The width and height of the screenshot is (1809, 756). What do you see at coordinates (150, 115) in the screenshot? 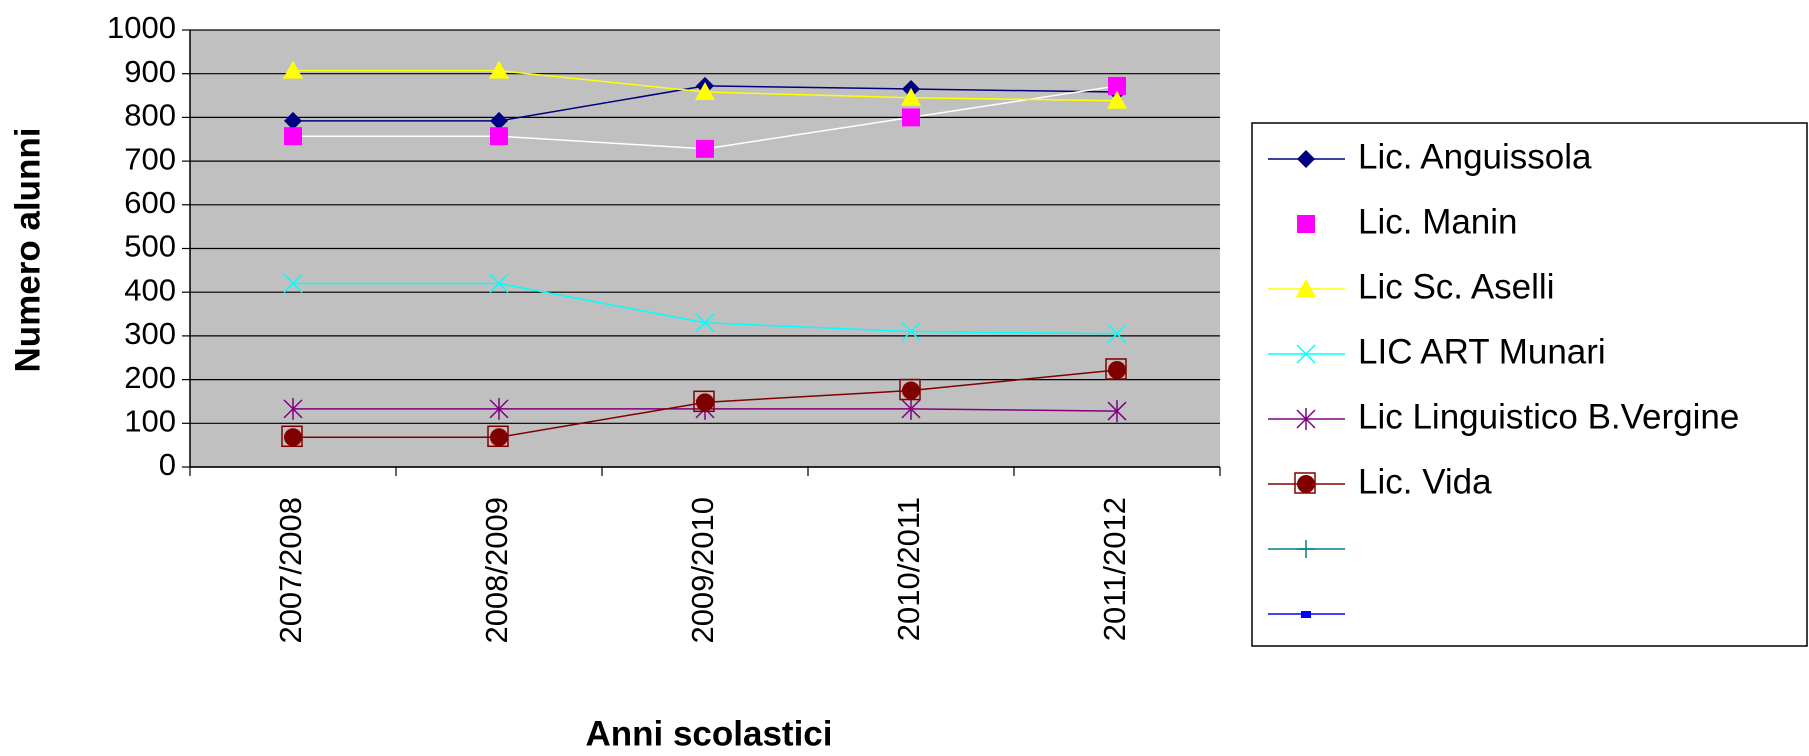
I see `y-tick-label: 800` at bounding box center [150, 115].